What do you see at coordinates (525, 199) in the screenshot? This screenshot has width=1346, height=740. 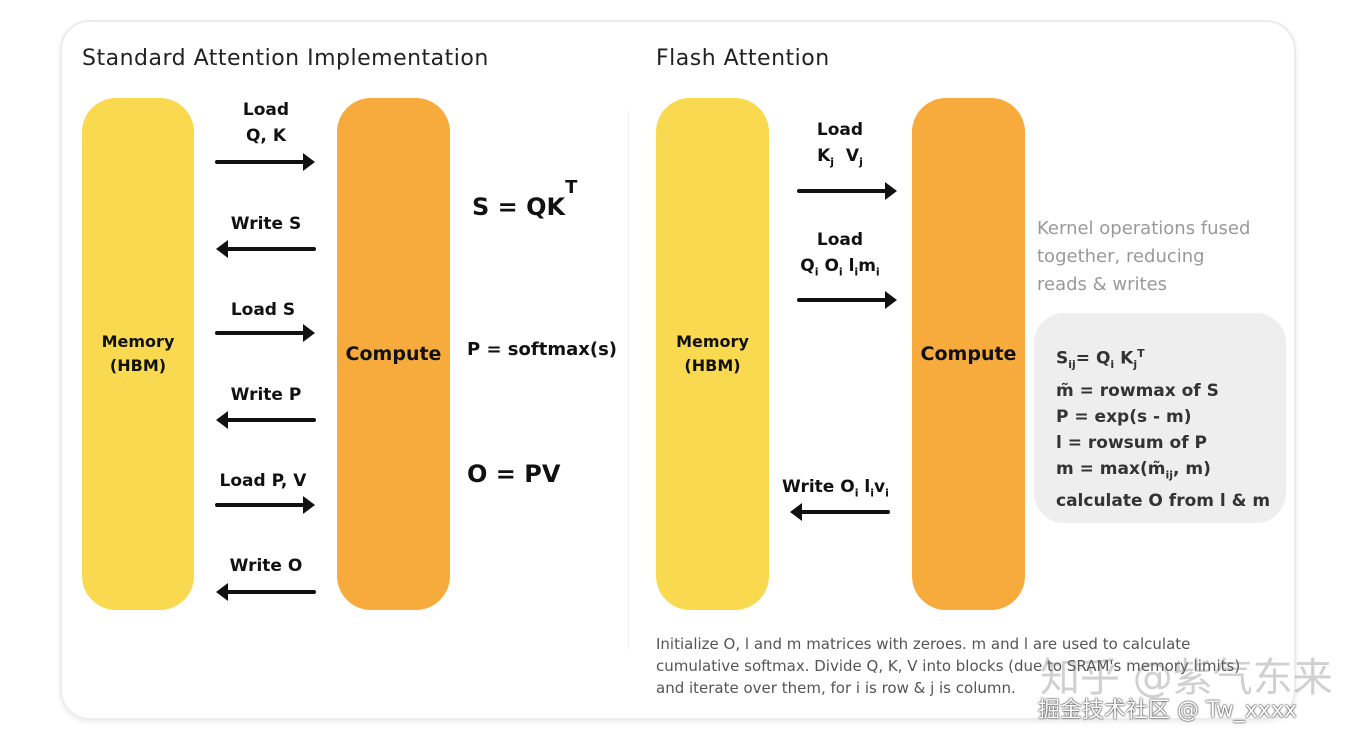 I see `equation-s: S = QKT` at bounding box center [525, 199].